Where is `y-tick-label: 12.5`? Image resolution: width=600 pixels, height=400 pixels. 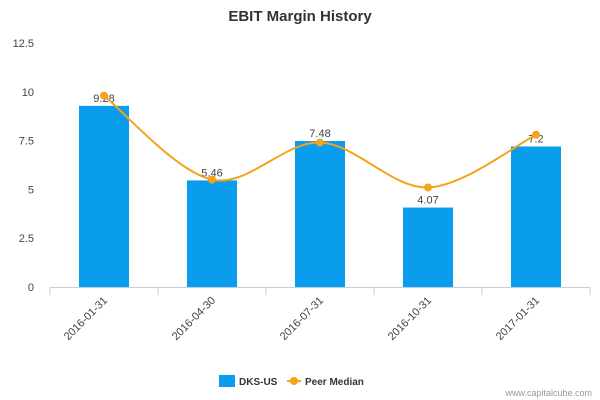
y-tick-label: 12.5 is located at coordinates (23, 44).